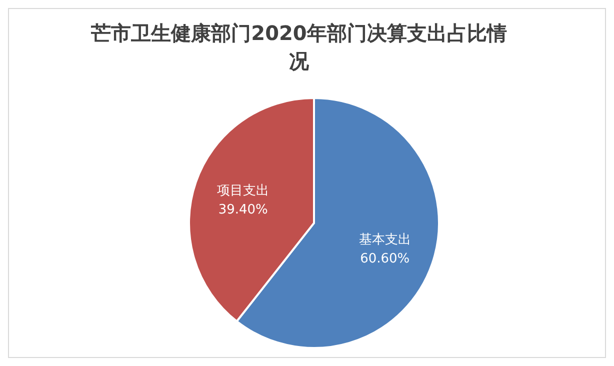 The width and height of the screenshot is (614, 366). Describe the element at coordinates (385, 259) in the screenshot. I see `data-label: 60.60%` at that location.